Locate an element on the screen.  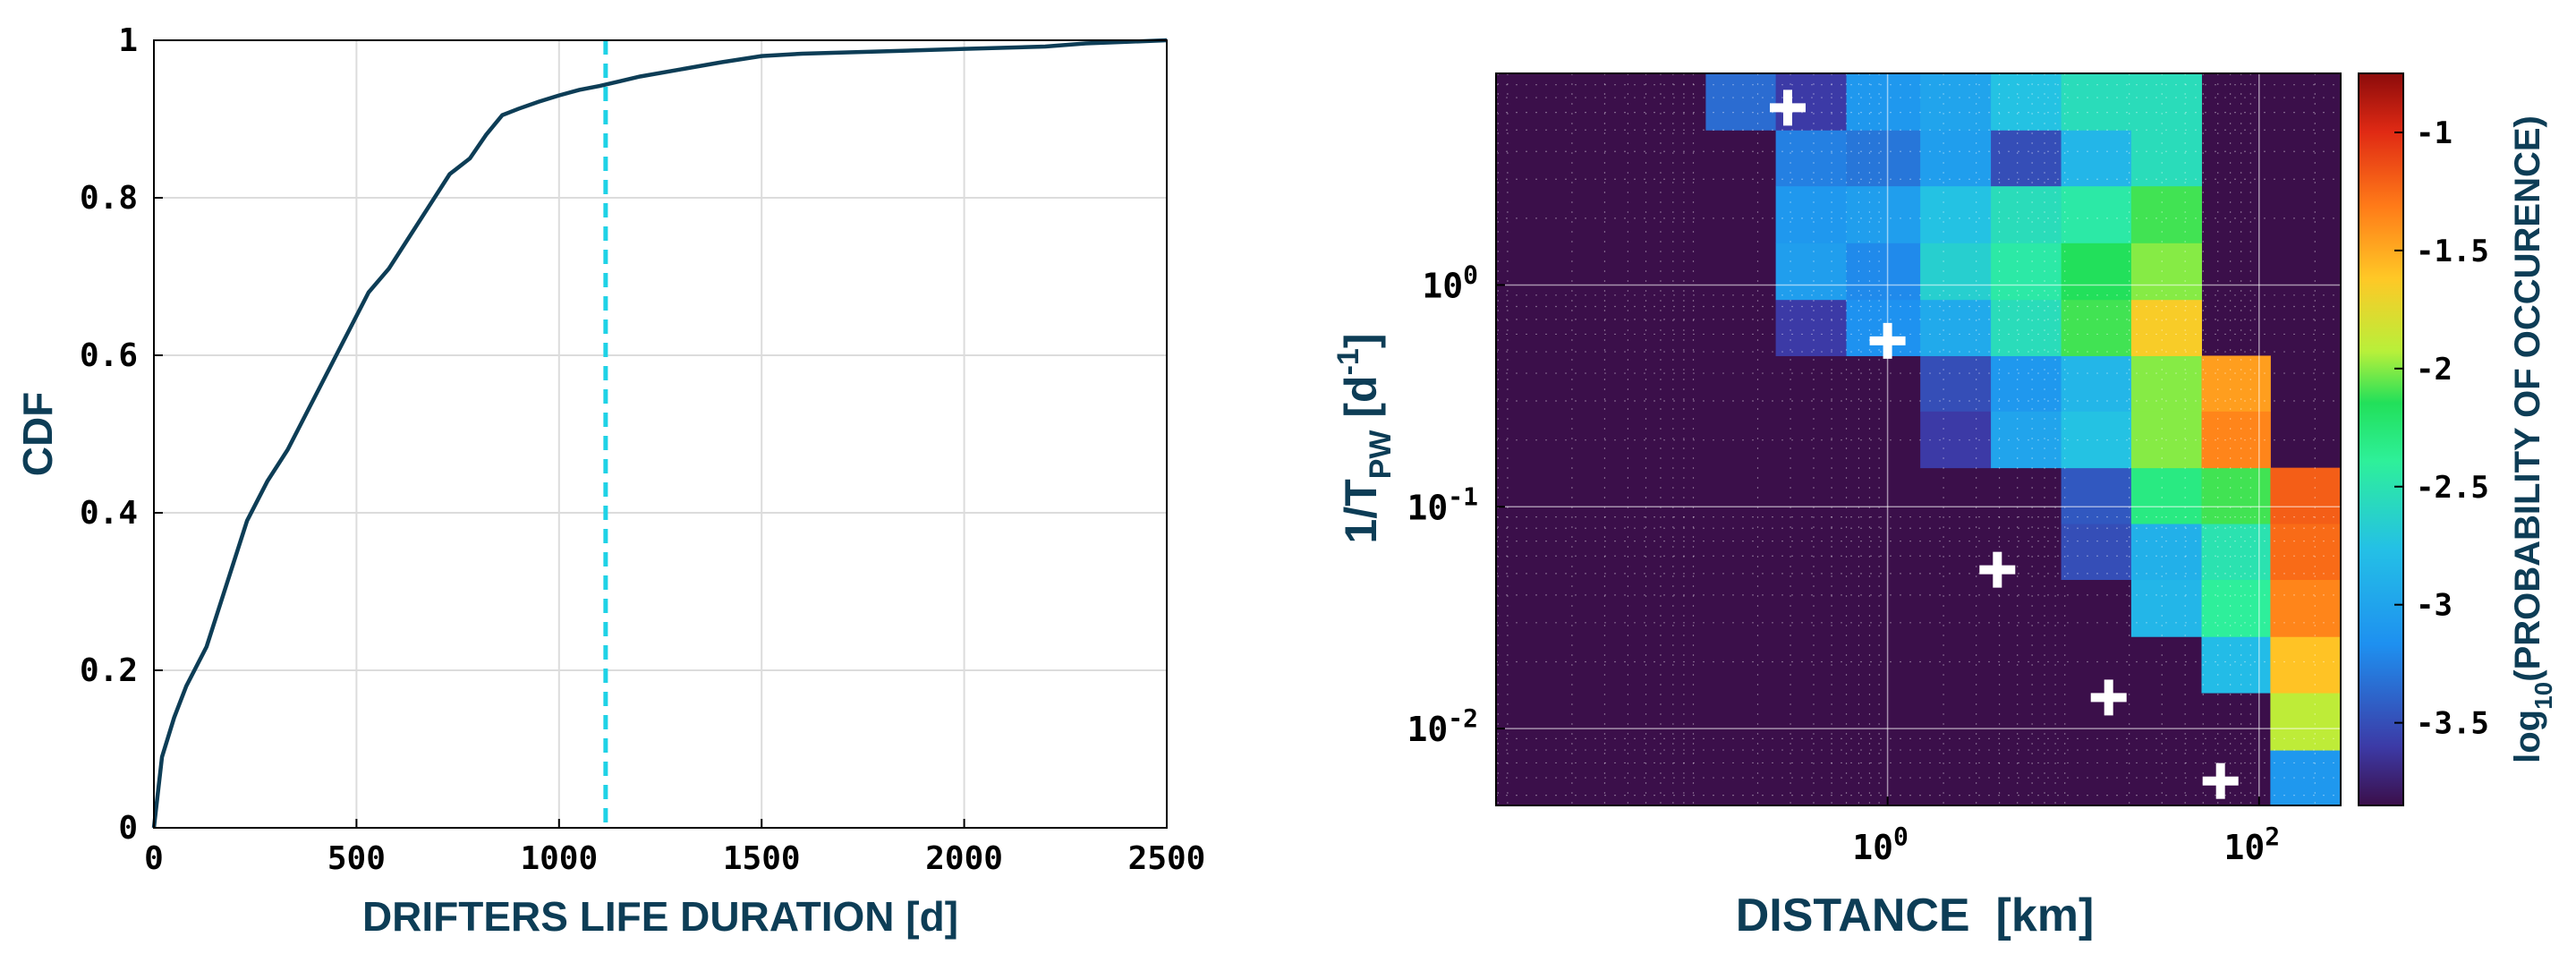
heatmap-x-axis-label: DISTANCE [km] is located at coordinates (1915, 916).